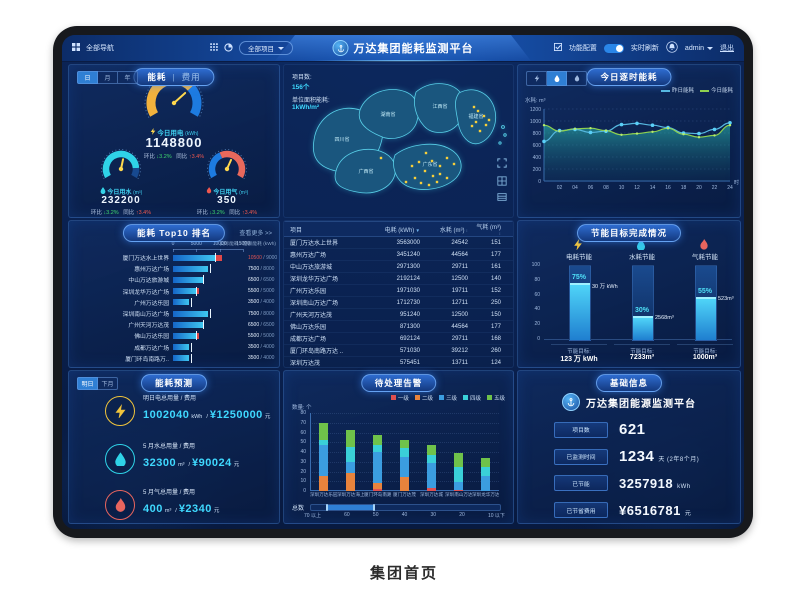 The image size is (808, 600). Describe the element at coordinates (87, 383) in the screenshot. I see `forecast-tab-0: 明日` at that location.